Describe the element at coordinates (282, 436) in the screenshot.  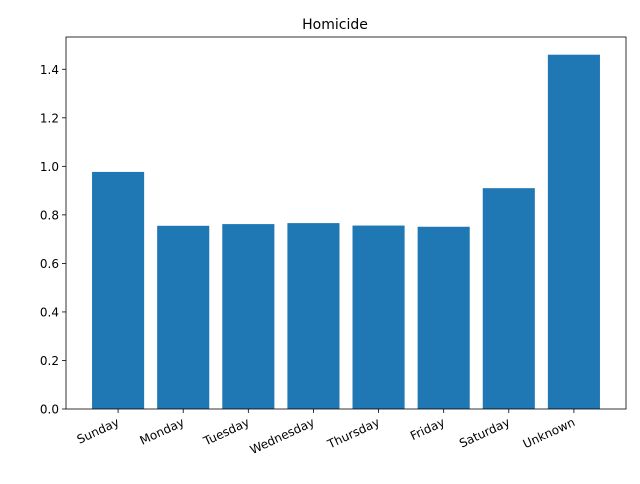
I see `x-tick-label: Wednesday` at that location.